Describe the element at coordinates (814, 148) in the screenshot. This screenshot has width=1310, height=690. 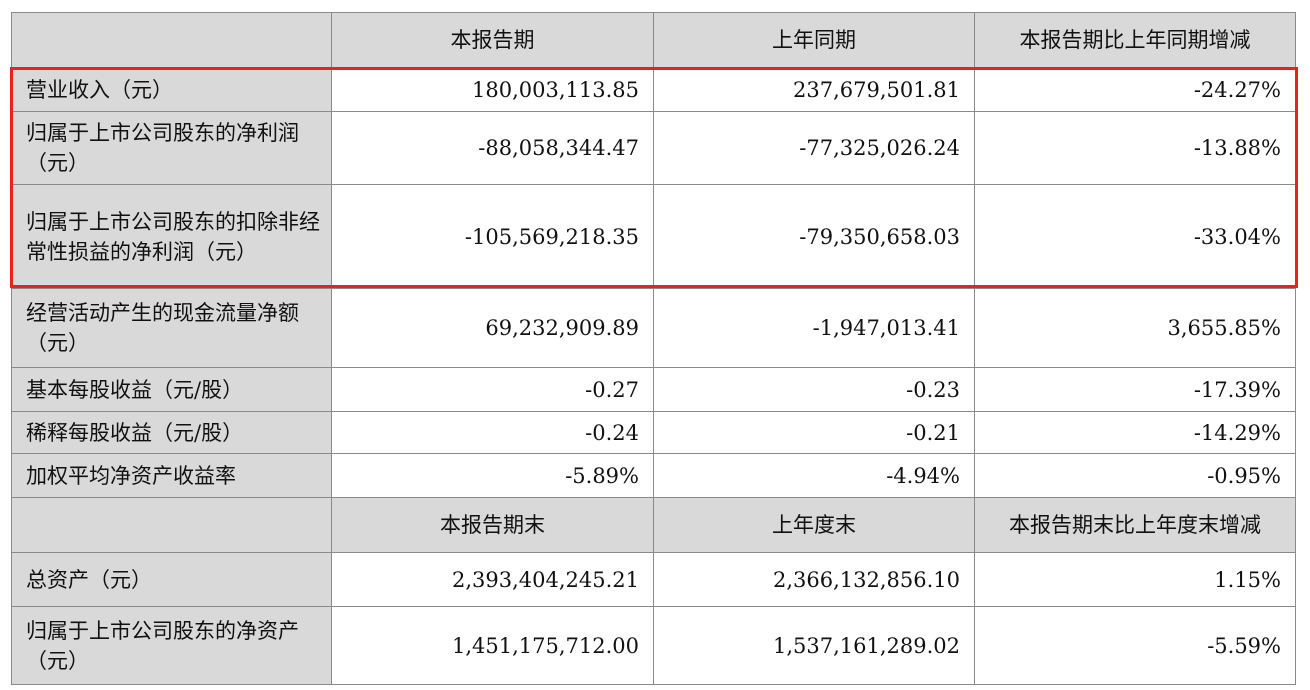
I see `value-prior: -77,325,026.24` at that location.